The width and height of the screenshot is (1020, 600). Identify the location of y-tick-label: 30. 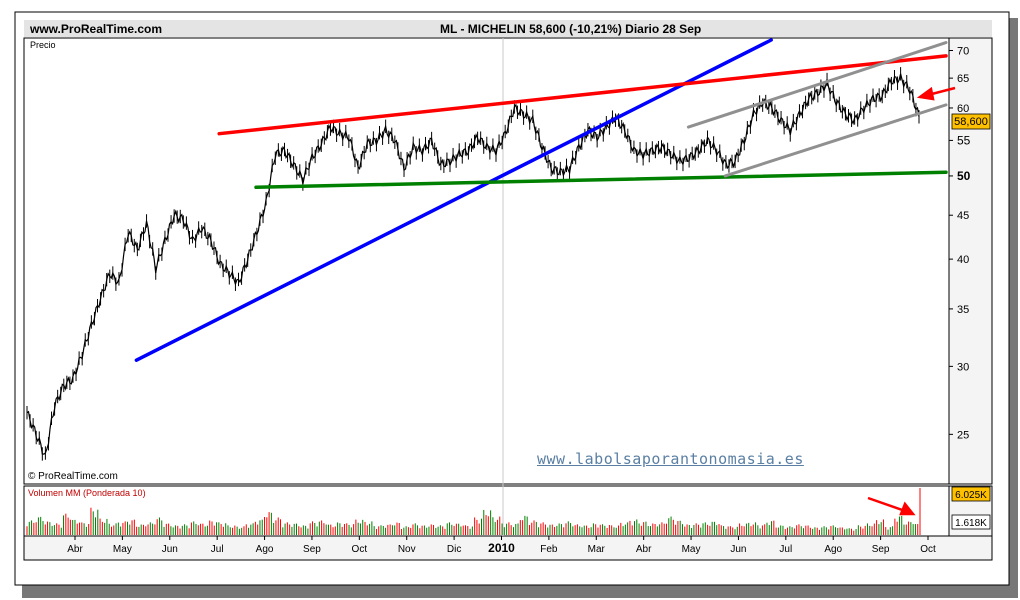
(963, 367).